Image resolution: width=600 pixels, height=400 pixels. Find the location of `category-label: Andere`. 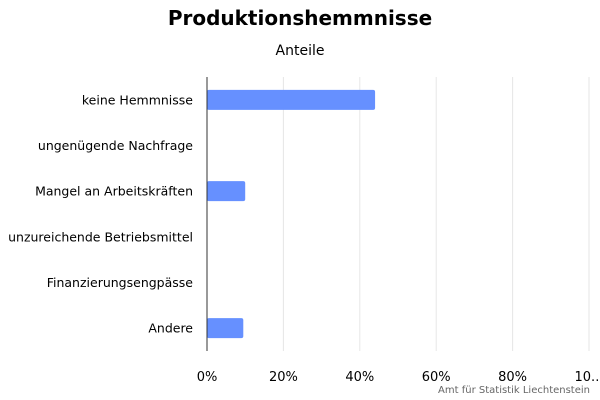

category-label: Andere is located at coordinates (170, 328).